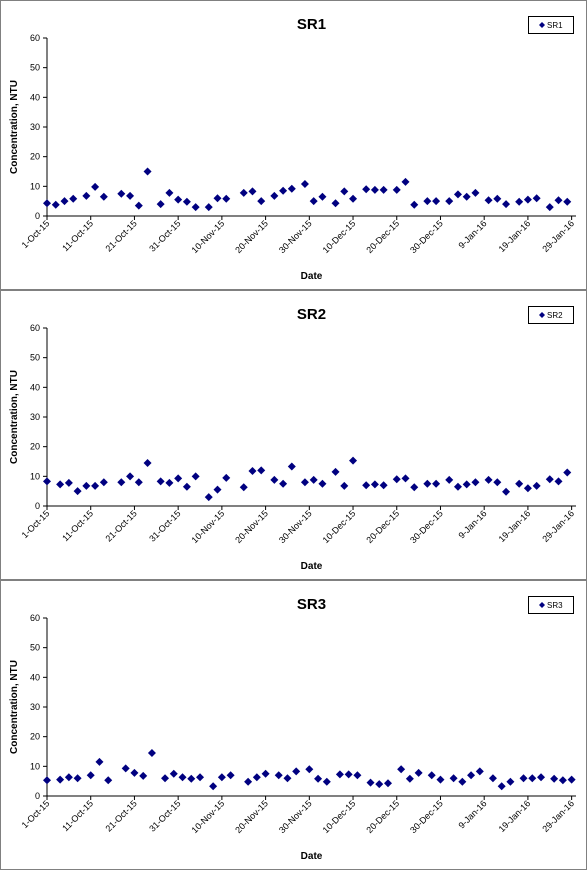  Describe the element at coordinates (555, 315) in the screenshot. I see `legend-label: SR2` at that location.